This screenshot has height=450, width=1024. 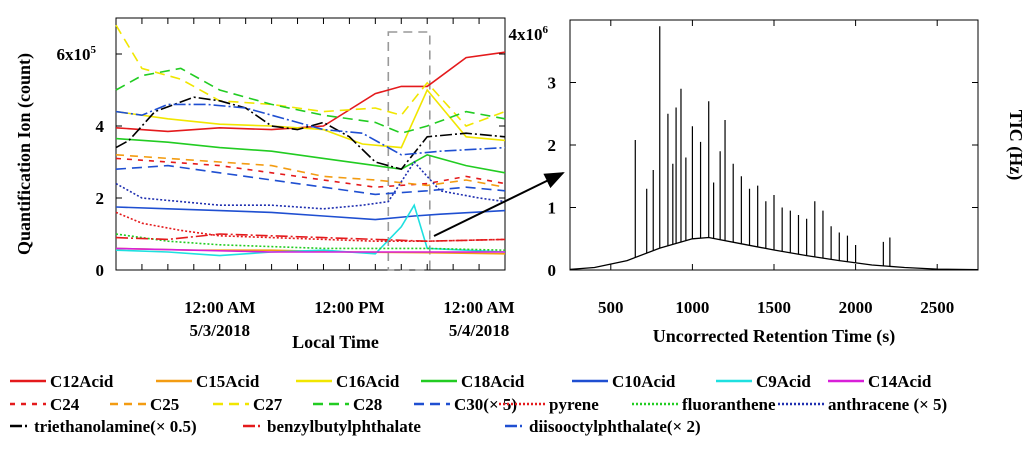 I want to click on ry-tick-label-1: 1, so click(x=552, y=208).